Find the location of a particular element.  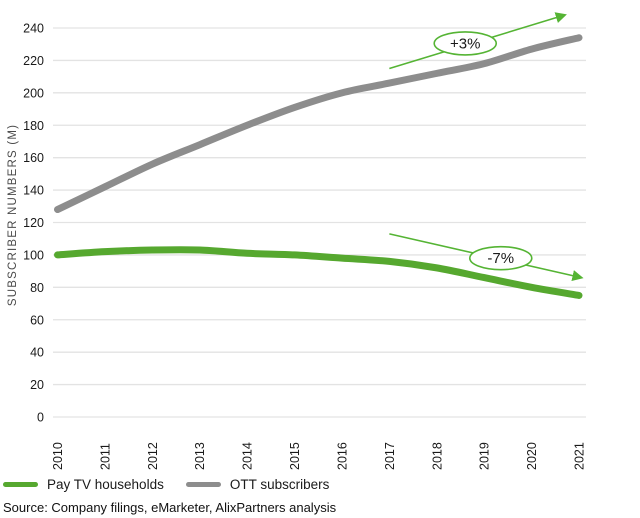

legend-label-pay-tv: Pay TV households is located at coordinates (105, 484).